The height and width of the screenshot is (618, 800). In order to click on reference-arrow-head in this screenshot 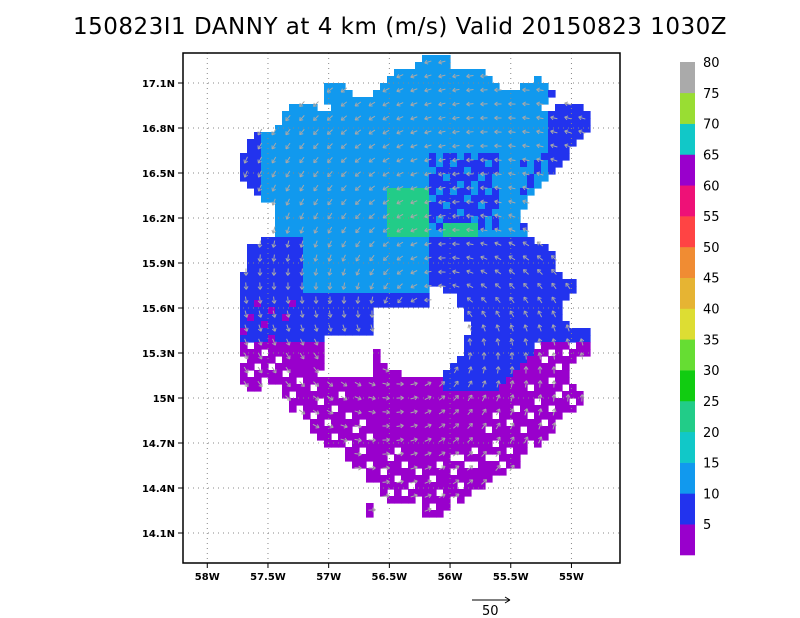, I will do `click(507, 600)`.